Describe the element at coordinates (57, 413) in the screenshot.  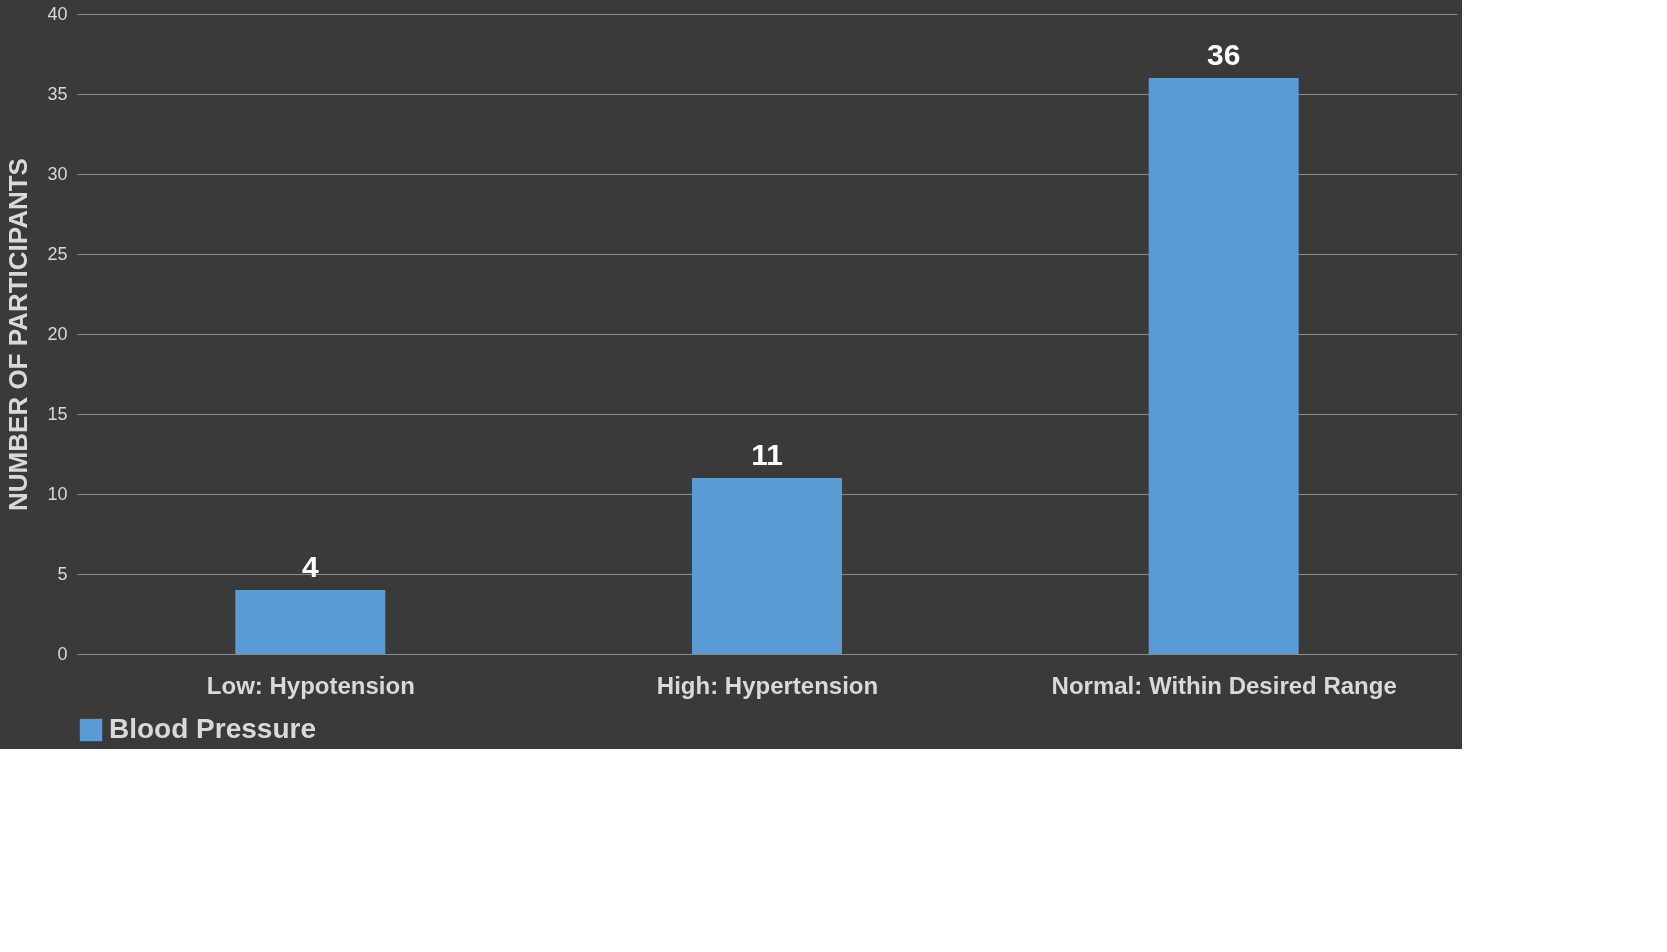
I see `y-tick-label: 15` at that location.